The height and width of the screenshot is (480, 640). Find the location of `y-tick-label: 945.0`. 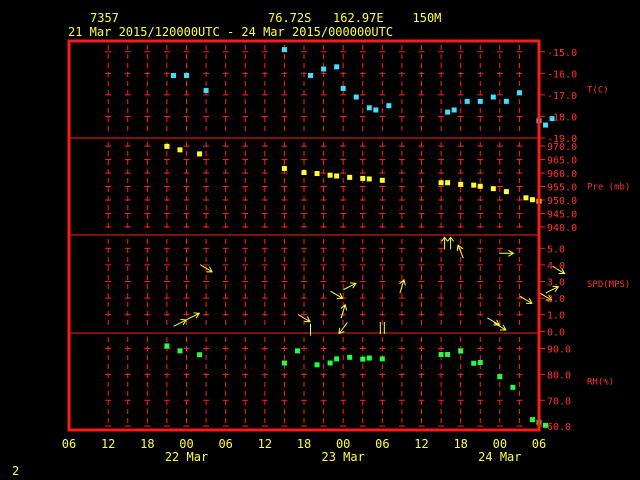

y-tick-label: 945.0 is located at coordinates (562, 214).